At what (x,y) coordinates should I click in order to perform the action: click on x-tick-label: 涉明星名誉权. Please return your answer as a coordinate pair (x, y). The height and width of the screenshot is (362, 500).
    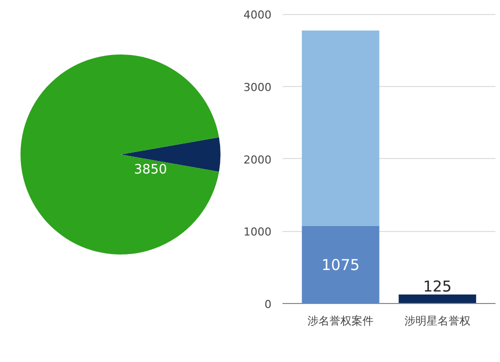
    Looking at the image, I should click on (437, 321).